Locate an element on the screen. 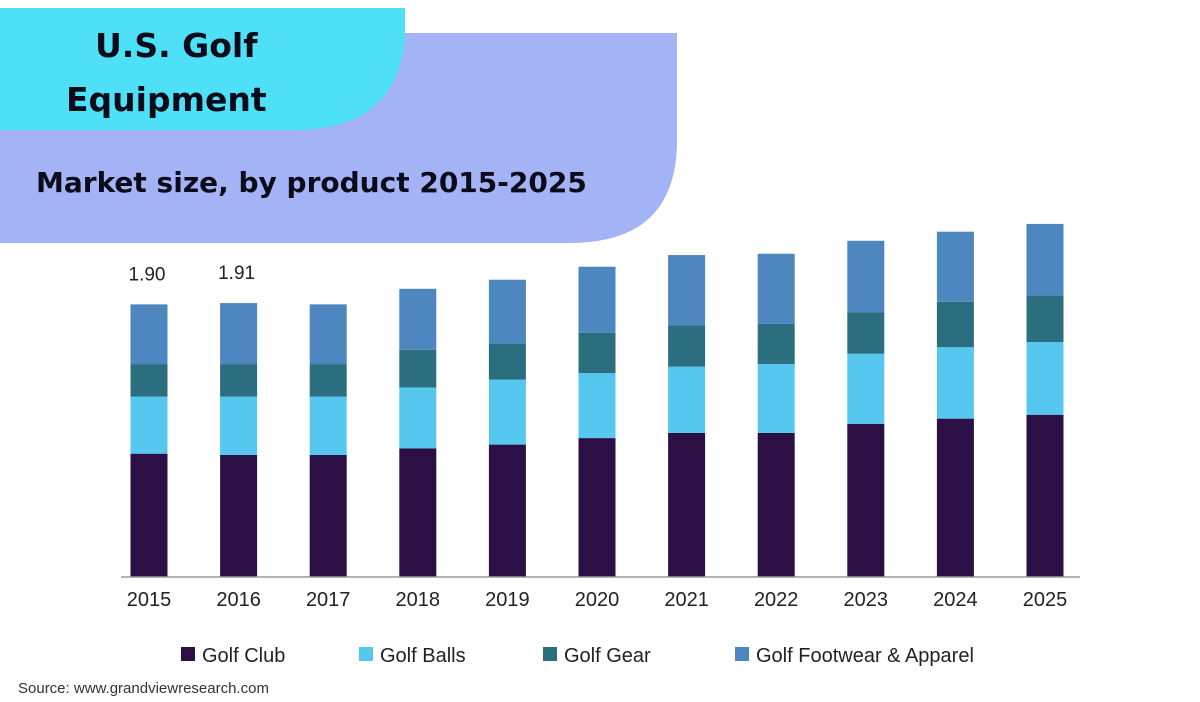 The width and height of the screenshot is (1200, 702). x-tick-label: 2022 is located at coordinates (776, 600).